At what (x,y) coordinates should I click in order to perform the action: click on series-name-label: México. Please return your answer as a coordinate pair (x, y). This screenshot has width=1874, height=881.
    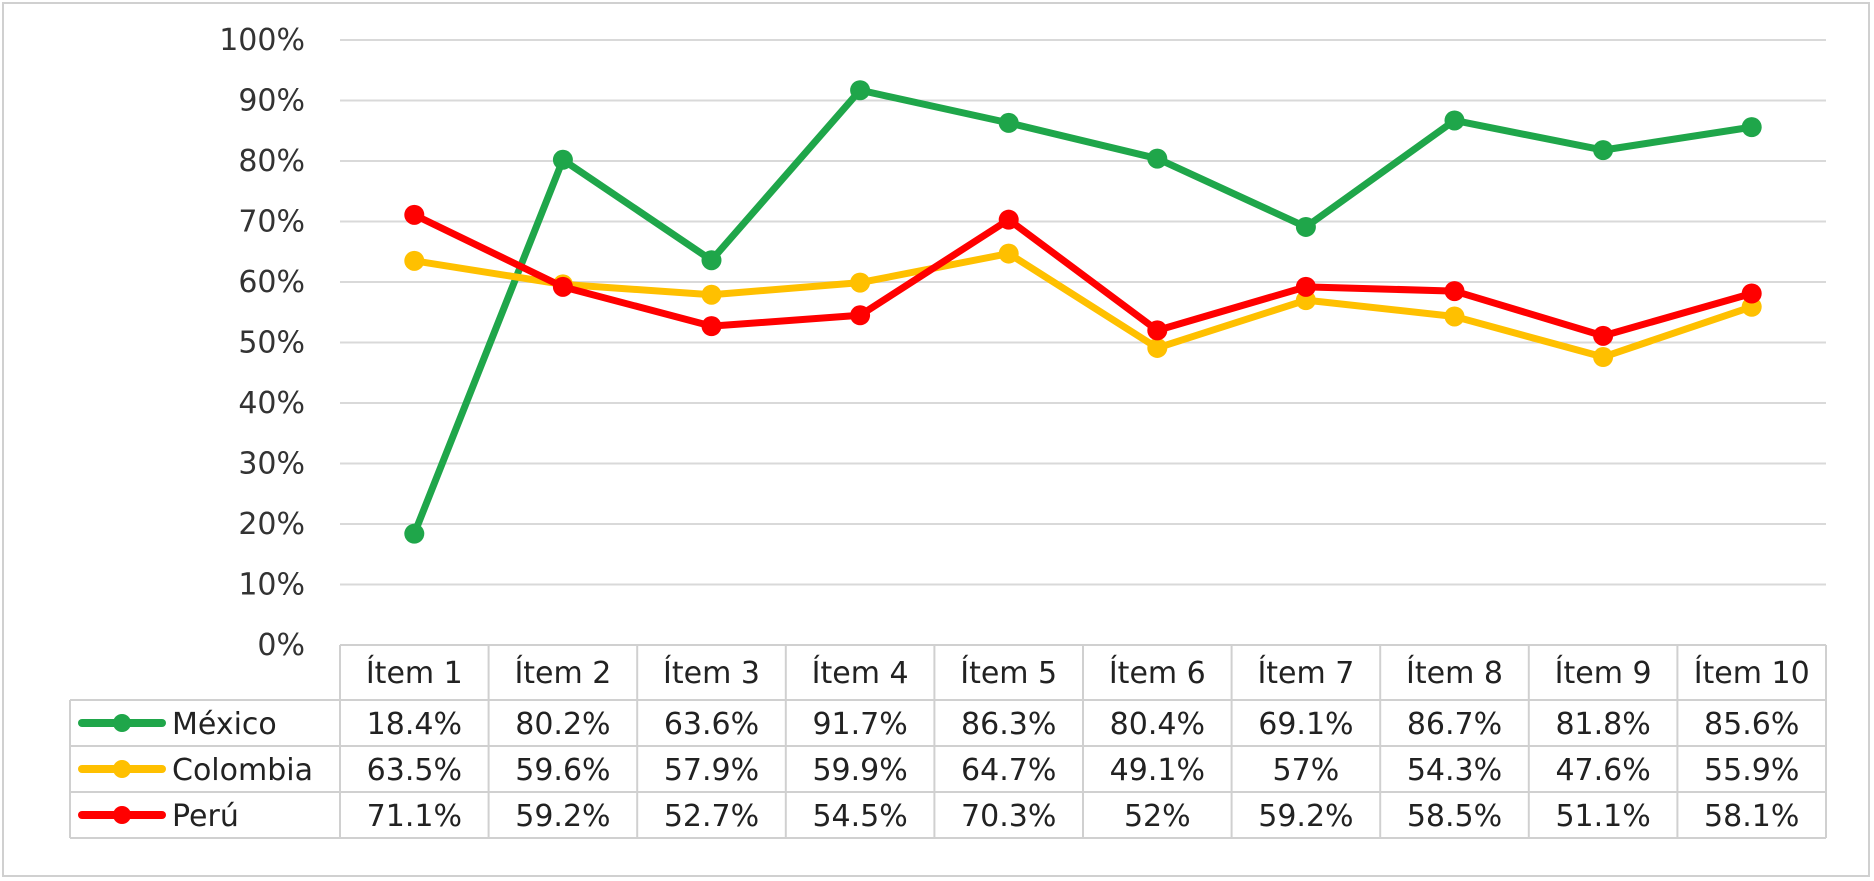
    Looking at the image, I should click on (224, 724).